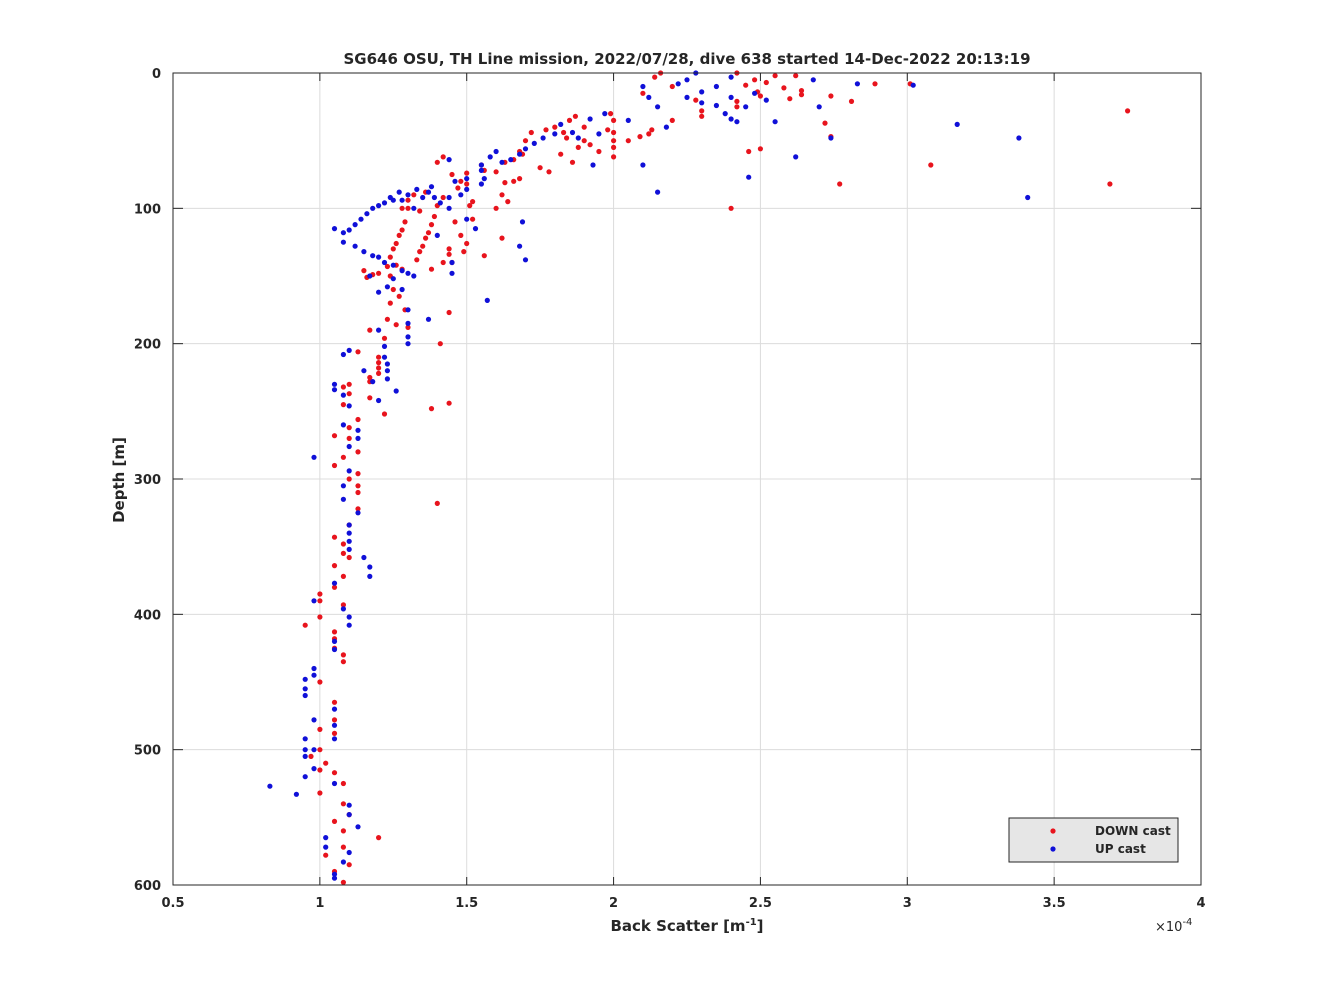 Image resolution: width=1328 pixels, height=1000 pixels. What do you see at coordinates (119, 480) in the screenshot?
I see `y-axis-label: Depth [m]` at bounding box center [119, 480].